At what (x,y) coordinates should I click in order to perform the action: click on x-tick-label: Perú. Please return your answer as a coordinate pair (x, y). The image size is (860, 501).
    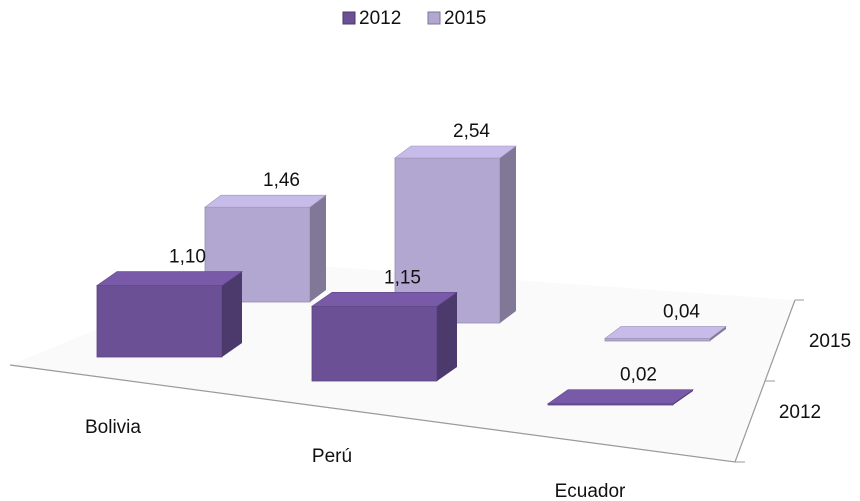
    Looking at the image, I should click on (332, 456).